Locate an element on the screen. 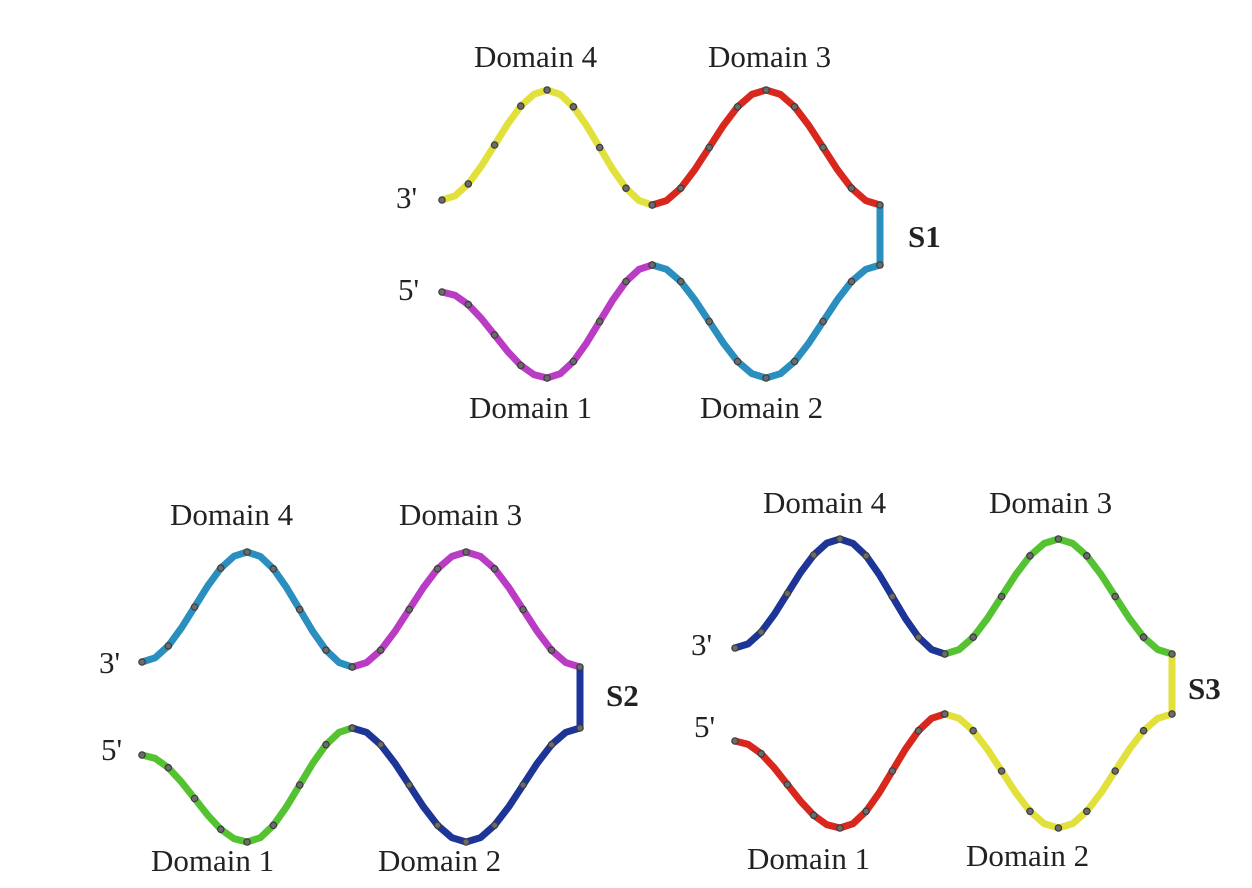 This screenshot has height=888, width=1252. s2-5prime-label: 5' is located at coordinates (111, 749).